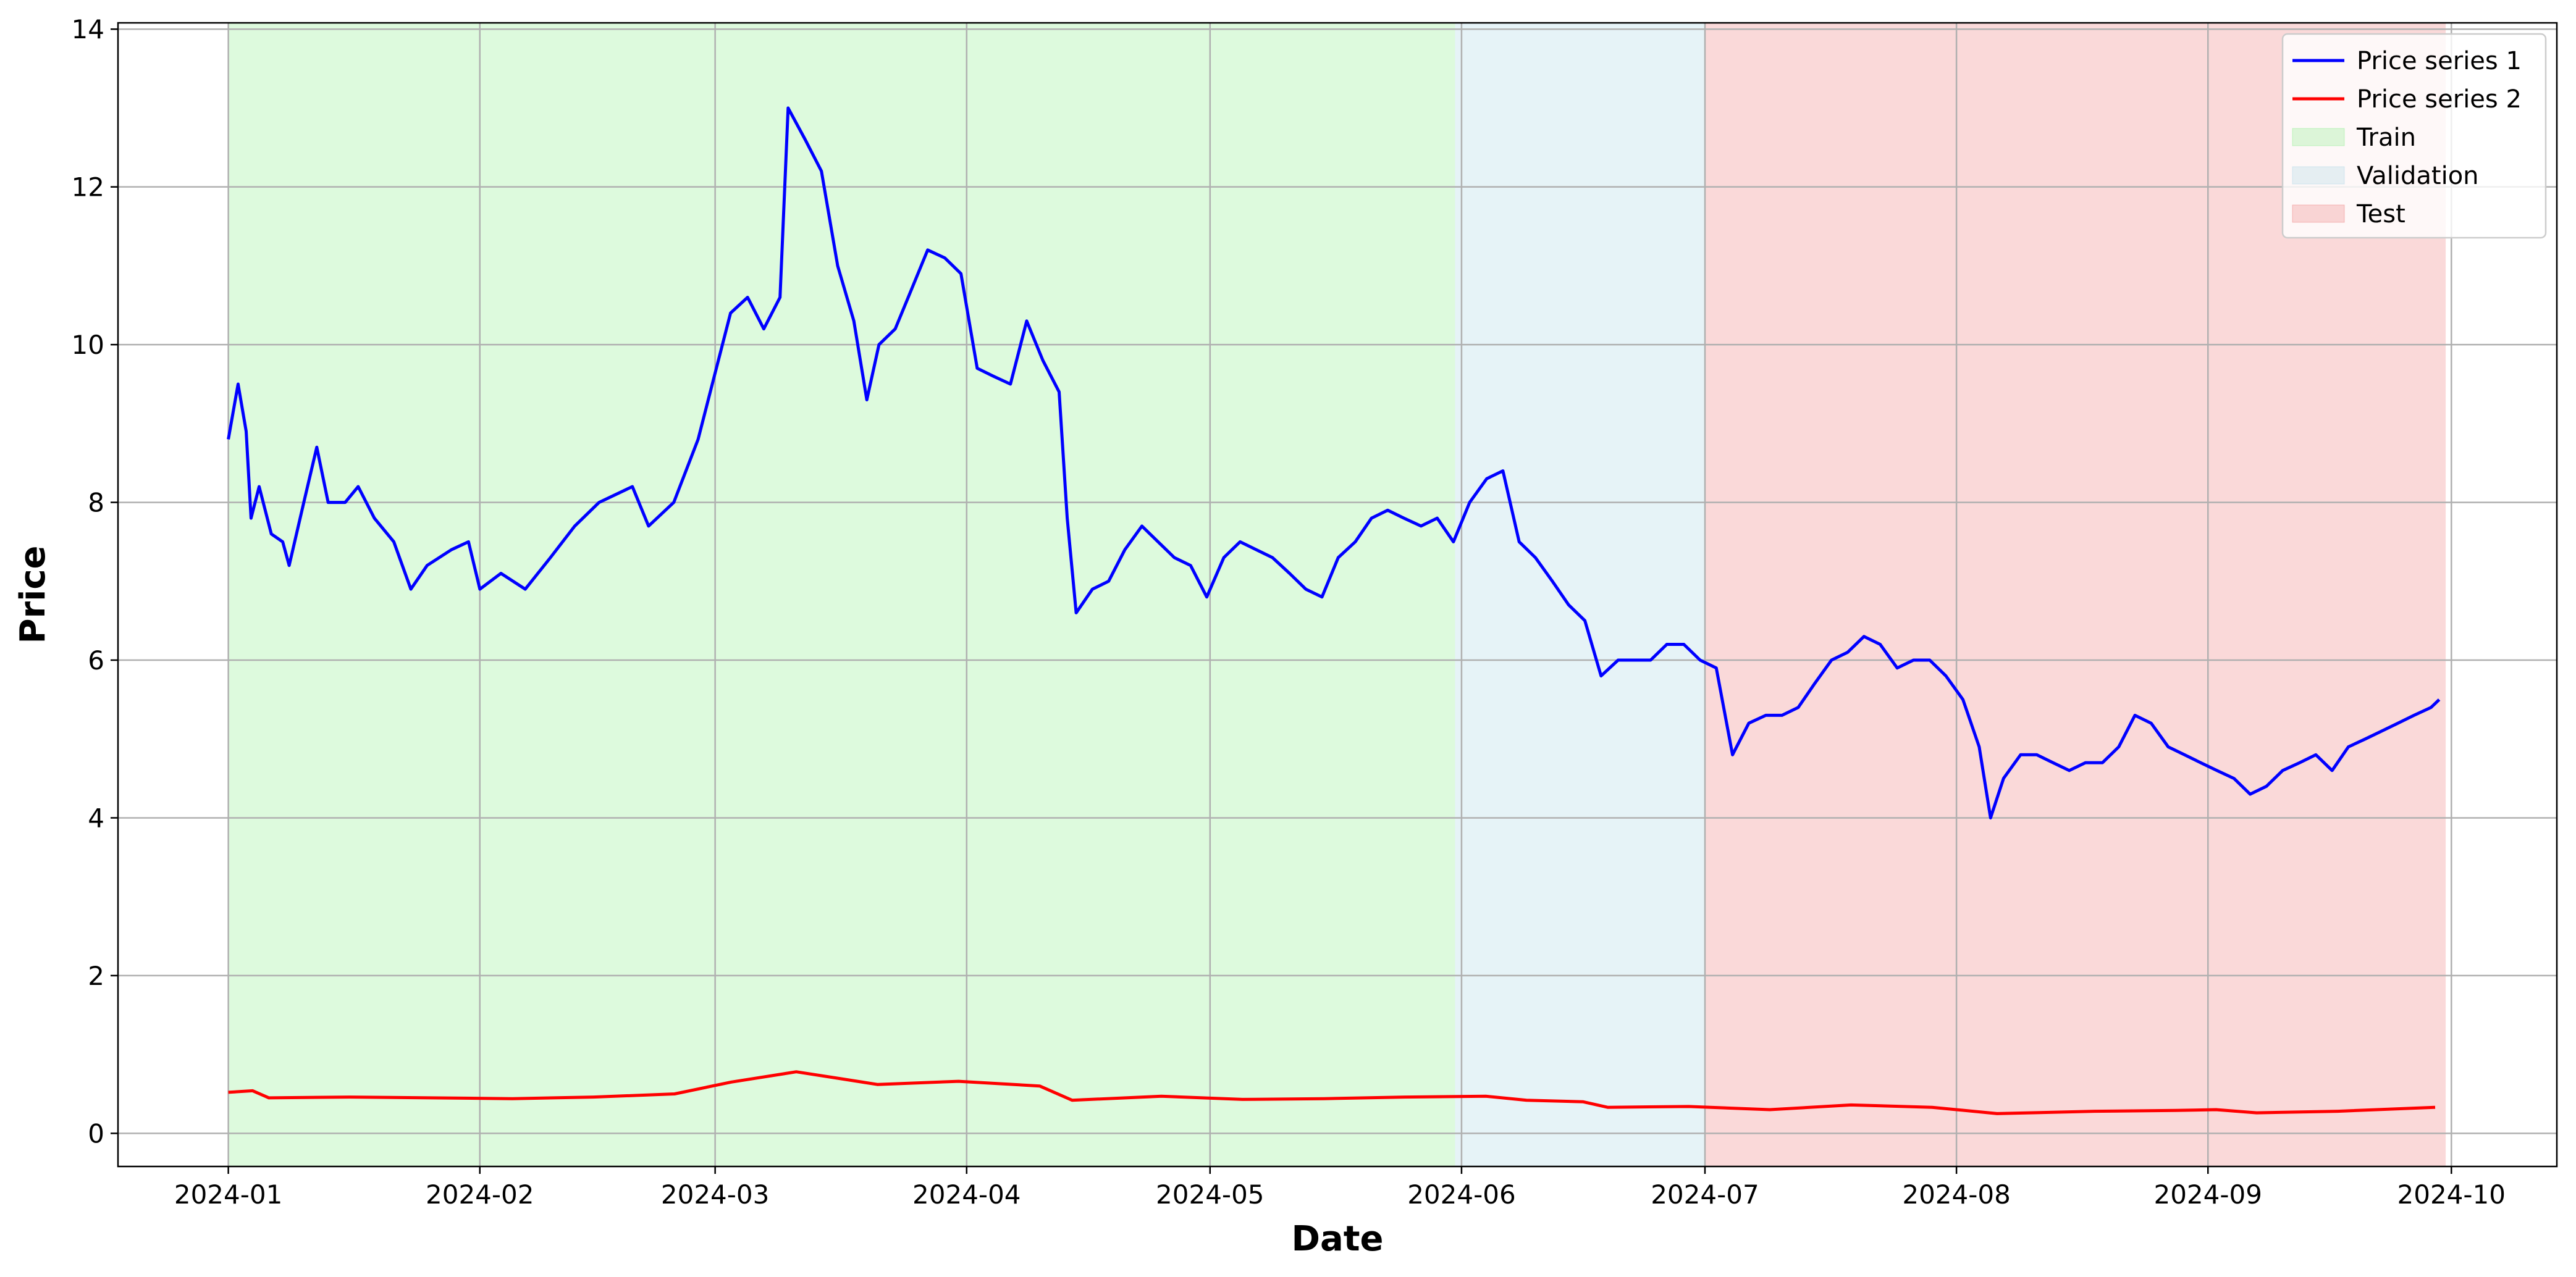 The width and height of the screenshot is (2576, 1277). What do you see at coordinates (2381, 214) in the screenshot?
I see `legend-label: Test` at bounding box center [2381, 214].